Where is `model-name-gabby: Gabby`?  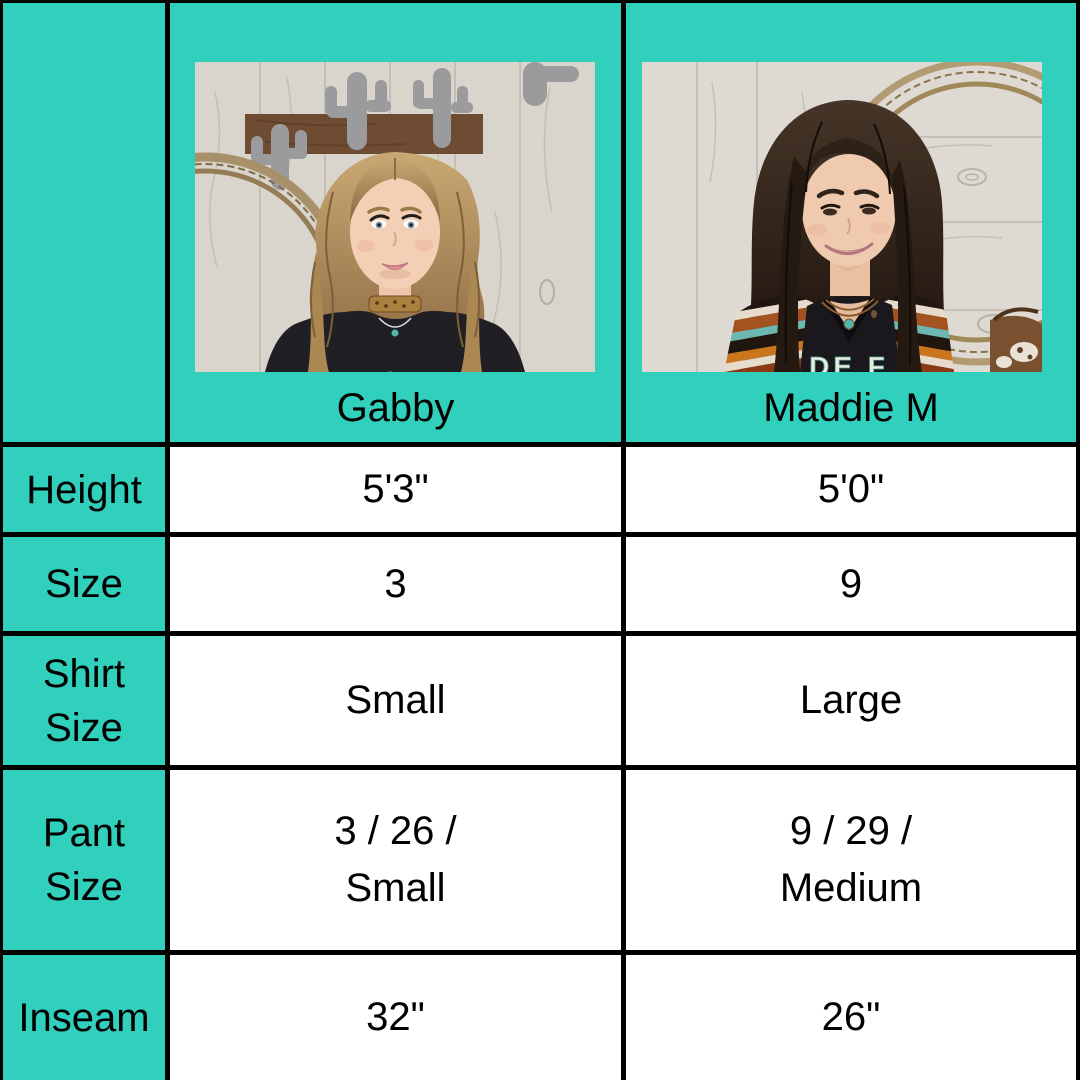
model-name-gabby: Gabby is located at coordinates (395, 408).